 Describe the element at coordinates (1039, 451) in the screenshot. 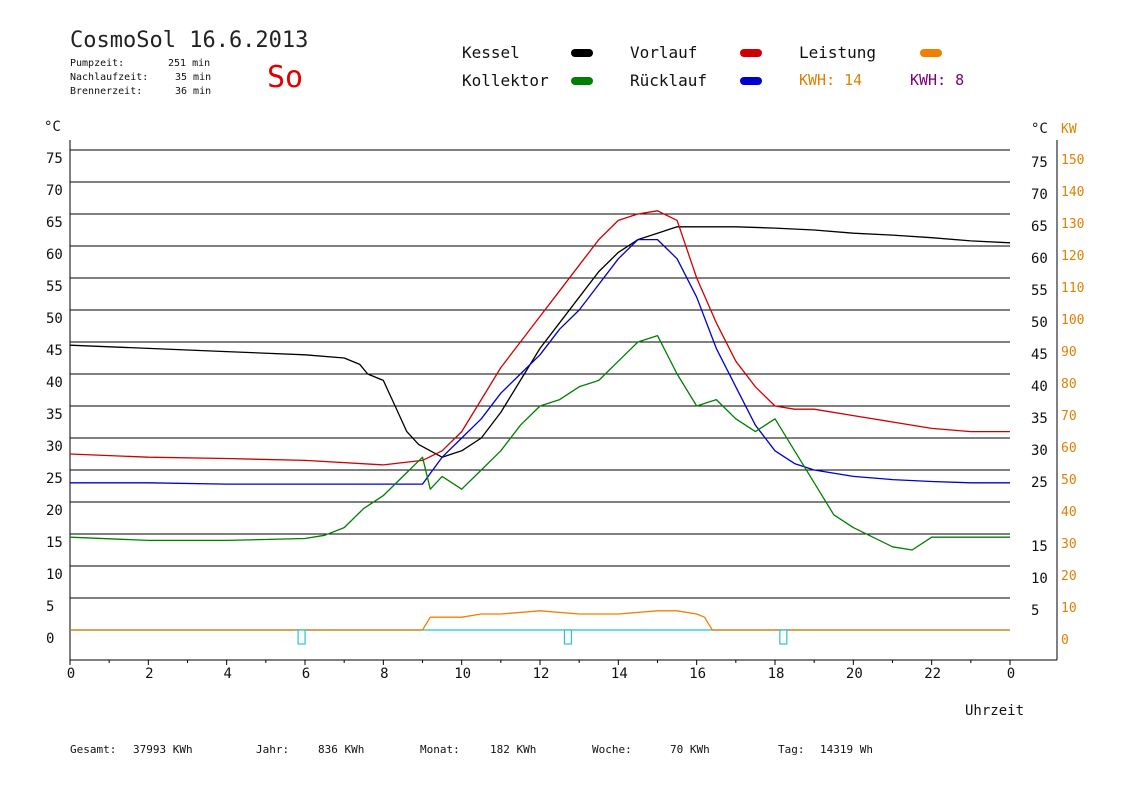

I see `y-right-tick-label-30: 30` at that location.